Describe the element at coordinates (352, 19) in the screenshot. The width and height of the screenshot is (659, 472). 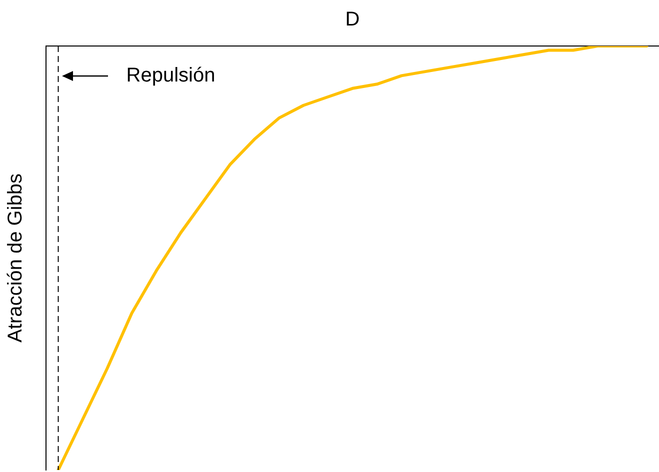
I see `x-axis-title: D` at that location.